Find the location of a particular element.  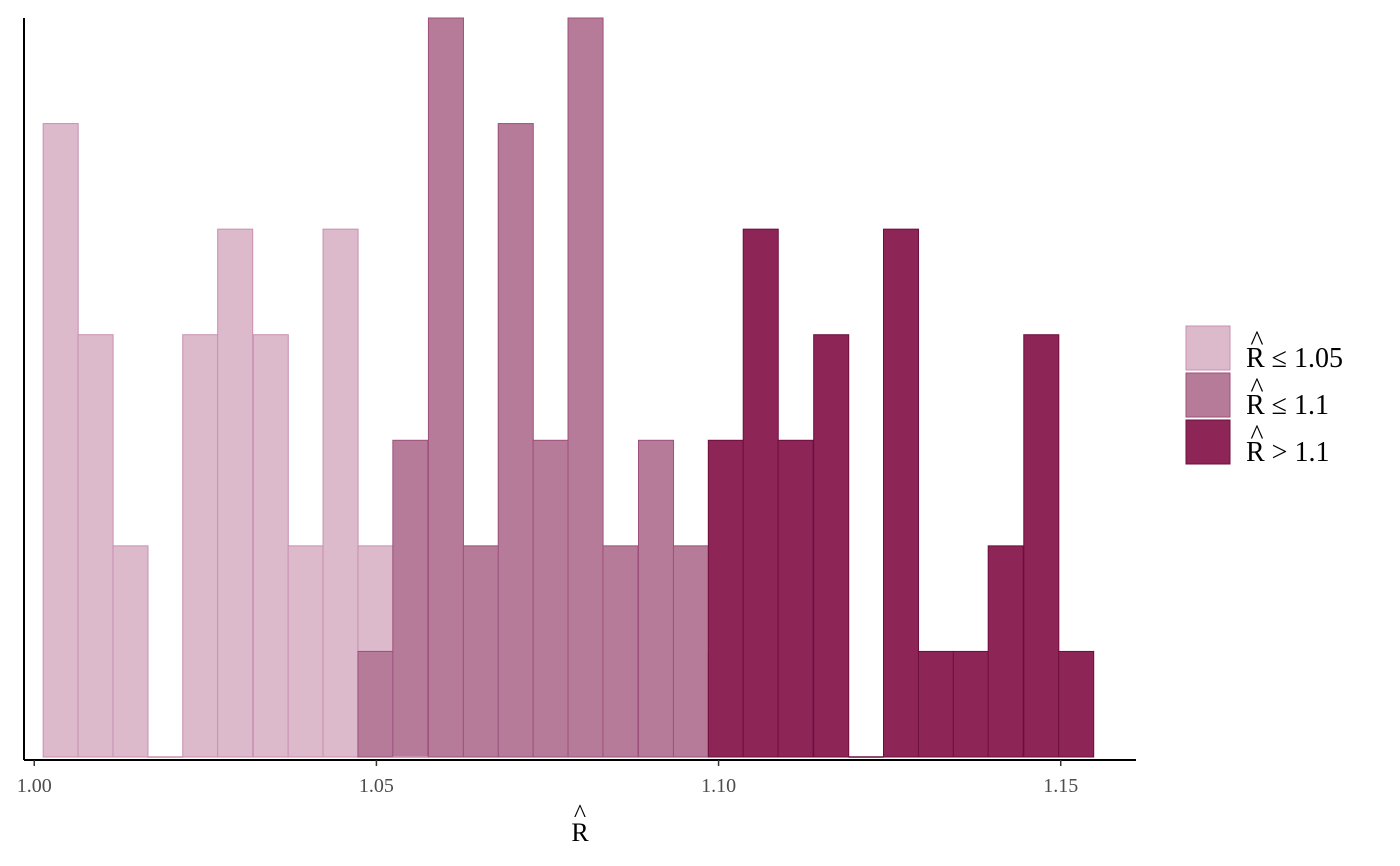

legend-item-3: ^R > 1.1 is located at coordinates (1257, 443).